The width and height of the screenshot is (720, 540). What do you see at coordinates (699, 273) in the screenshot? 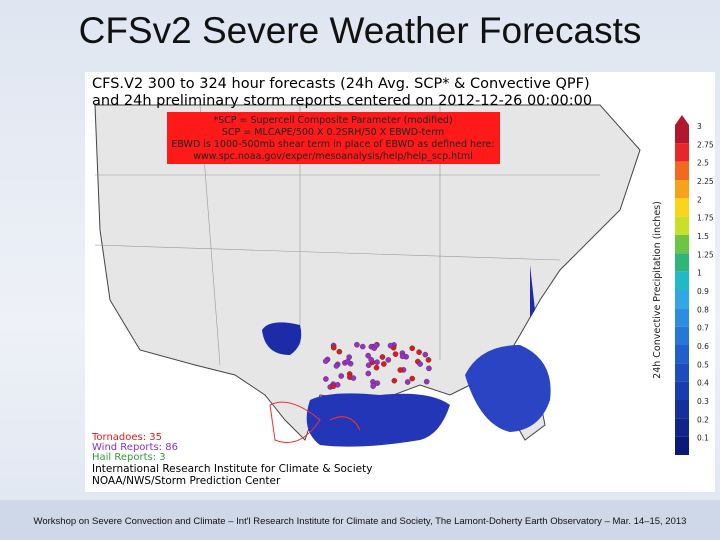
I see `colorbar-tick-label: 1` at bounding box center [699, 273].